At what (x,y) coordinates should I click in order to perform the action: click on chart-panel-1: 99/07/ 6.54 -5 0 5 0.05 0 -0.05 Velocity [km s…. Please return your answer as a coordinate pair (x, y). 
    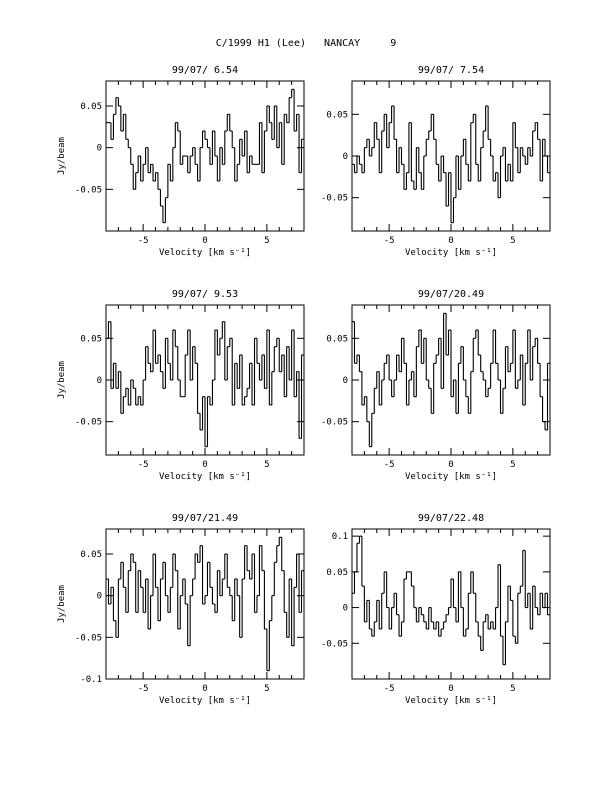
    Looking at the image, I should click on (186, 170).